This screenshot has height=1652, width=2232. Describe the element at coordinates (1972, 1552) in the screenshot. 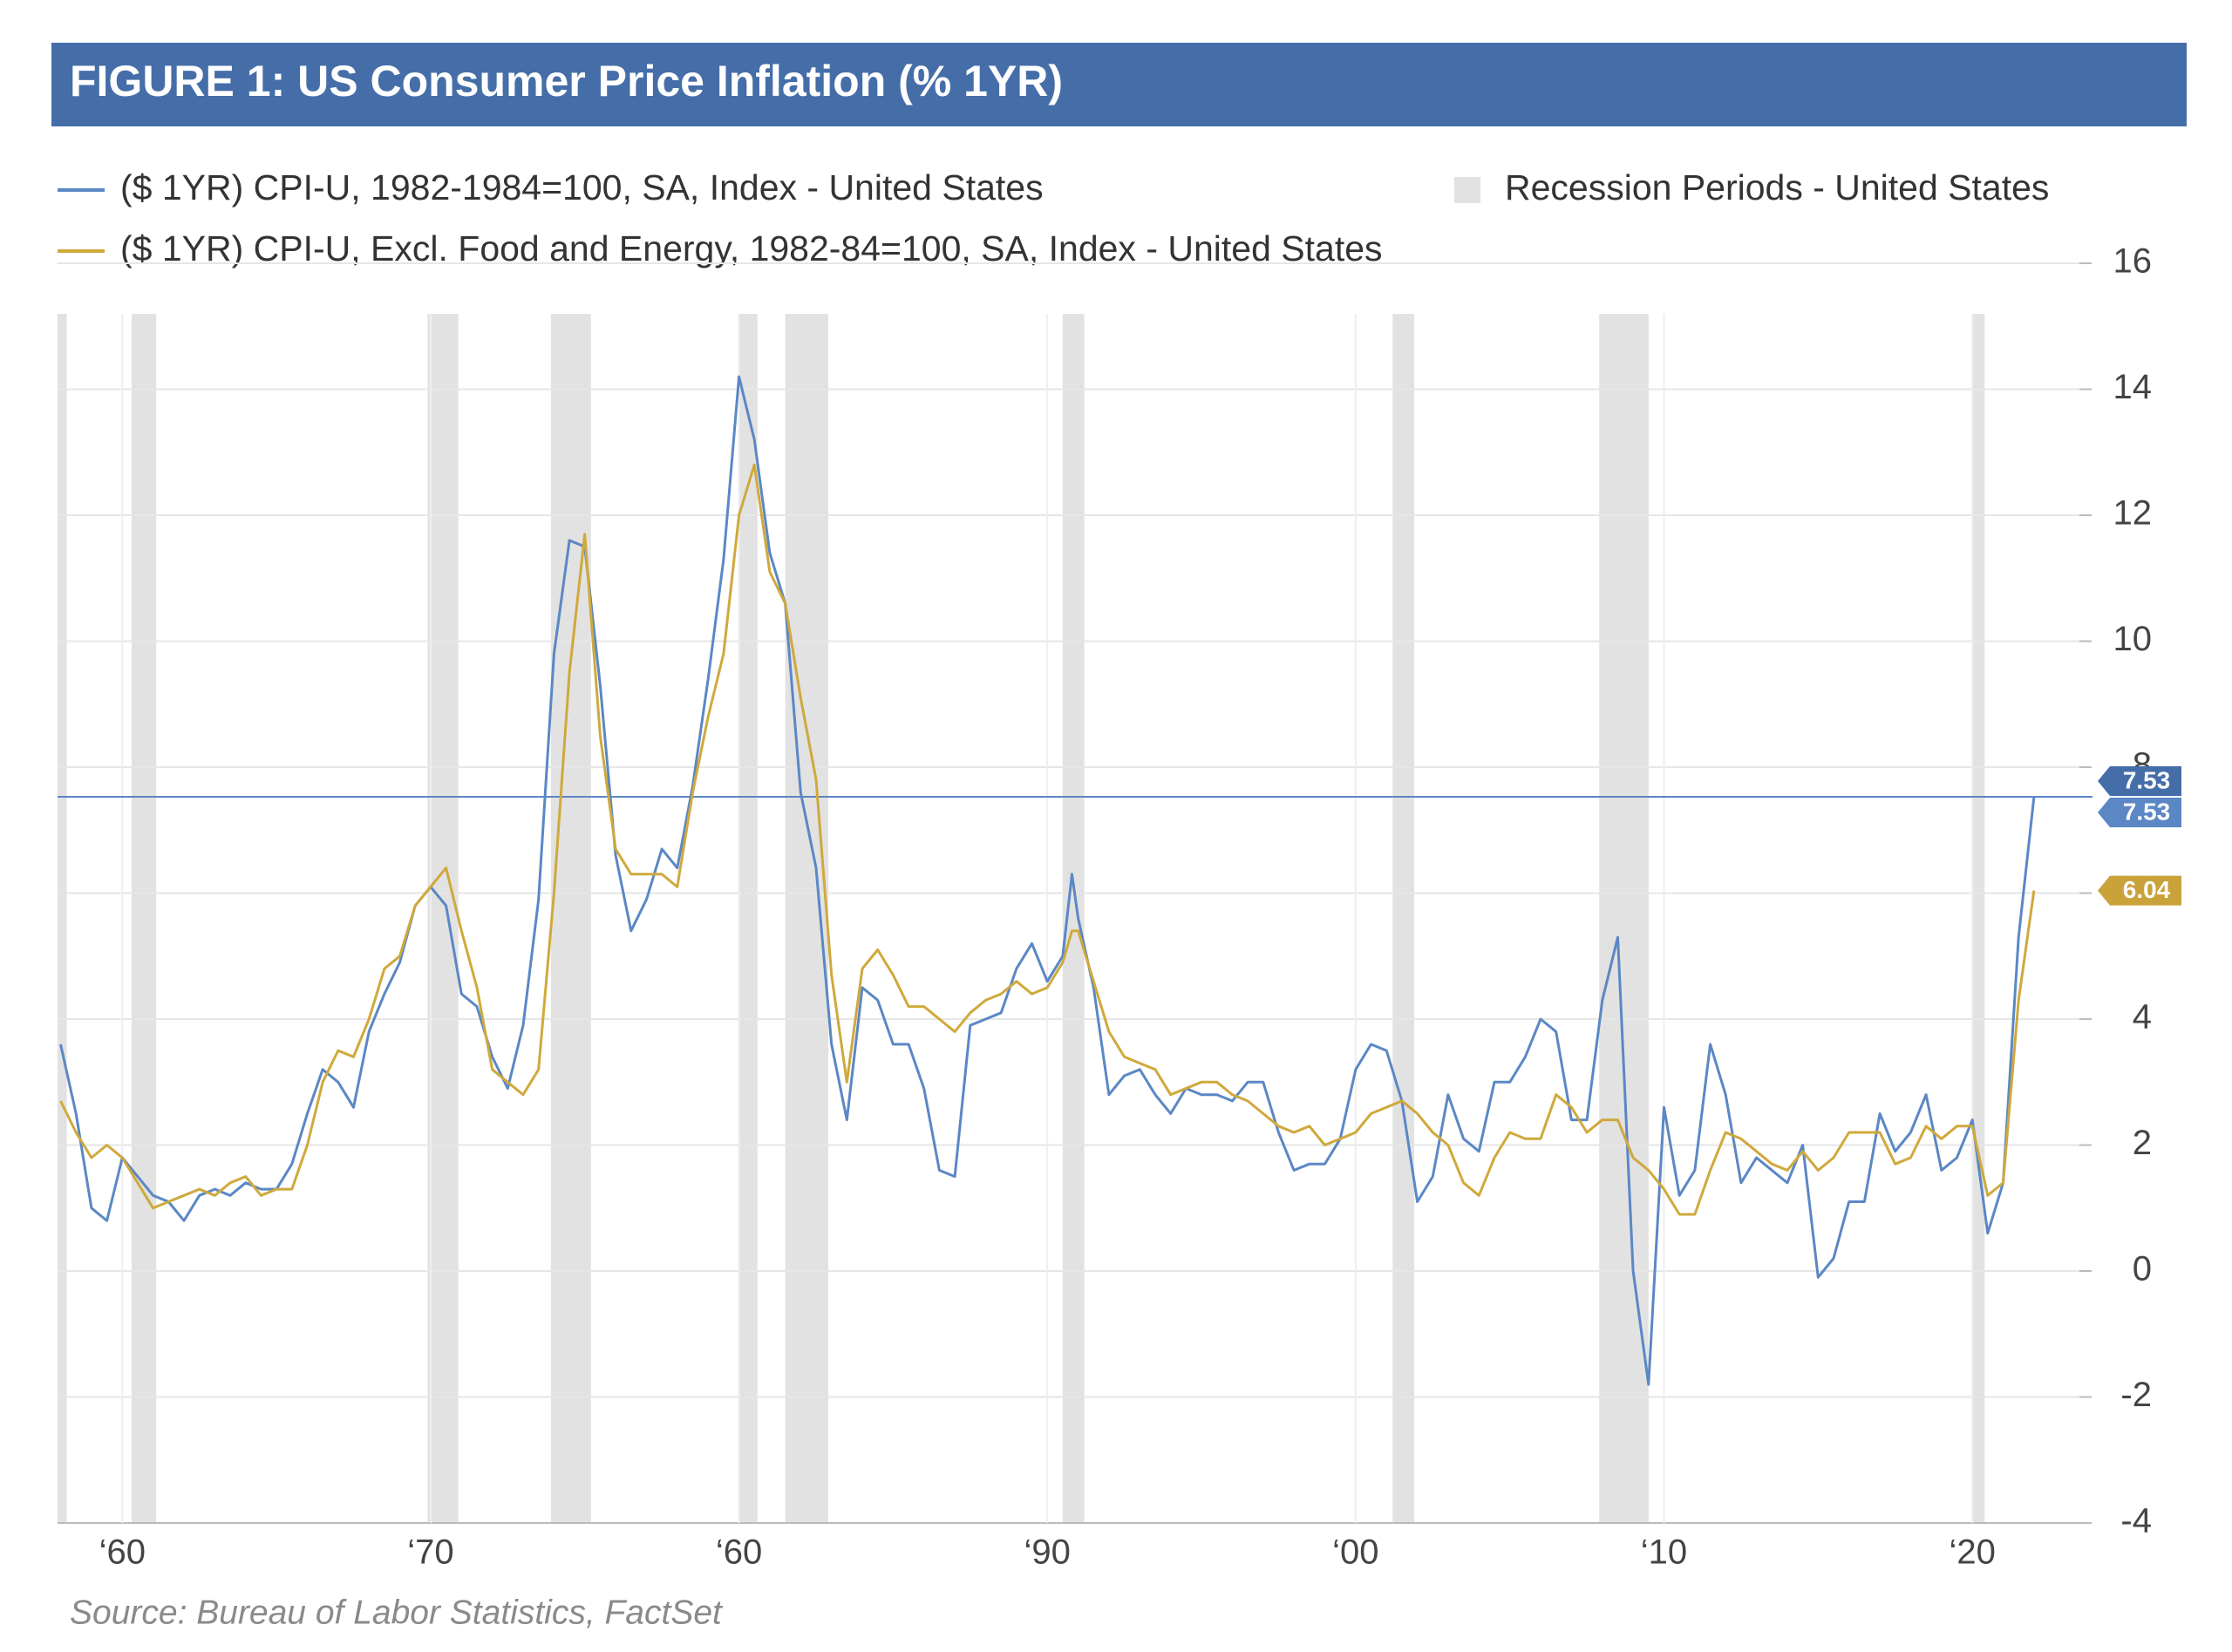

I see `x-tick-label: ‘20` at that location.